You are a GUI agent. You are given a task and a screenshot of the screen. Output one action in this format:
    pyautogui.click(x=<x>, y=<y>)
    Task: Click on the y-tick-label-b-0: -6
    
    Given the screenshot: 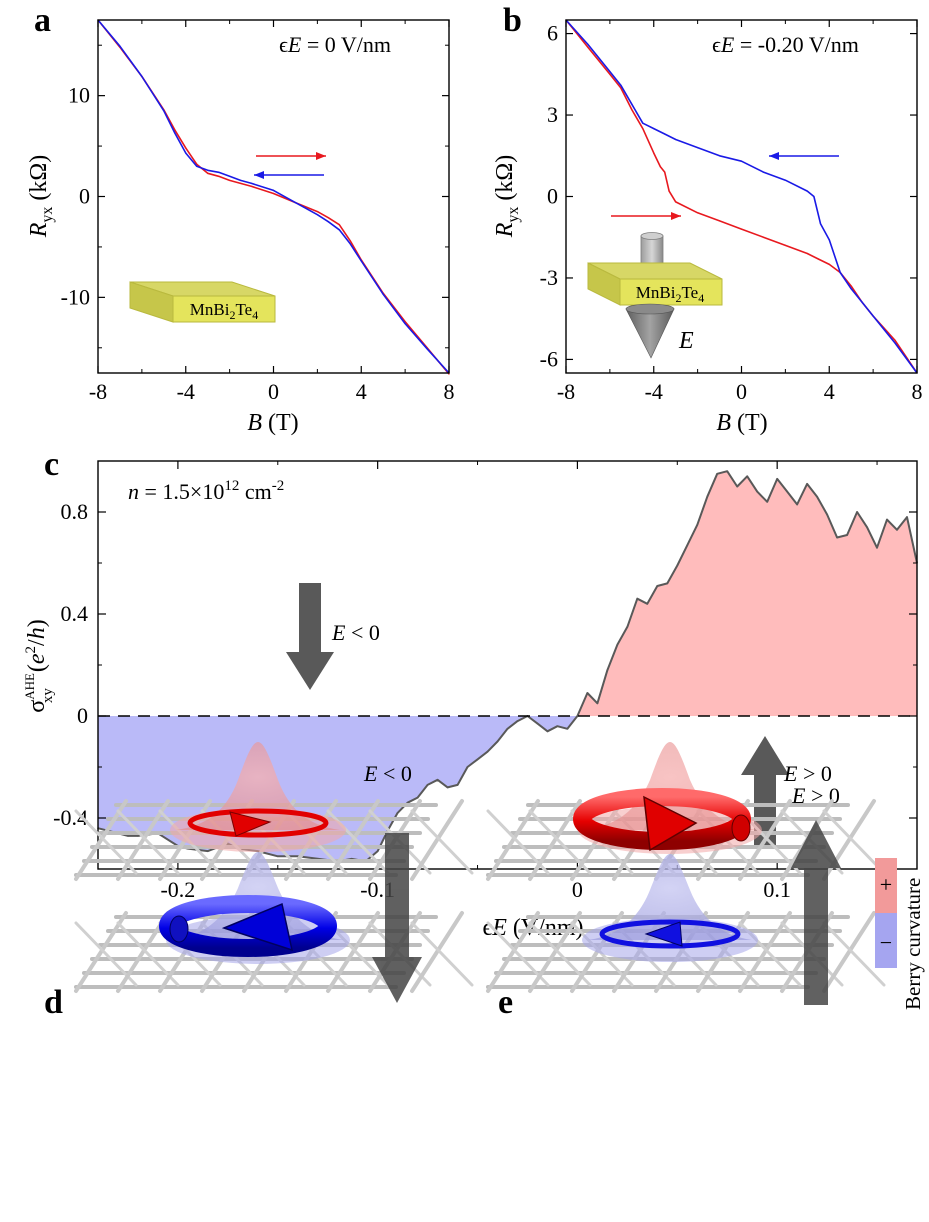 What is the action you would take?
    pyautogui.click(x=549, y=358)
    